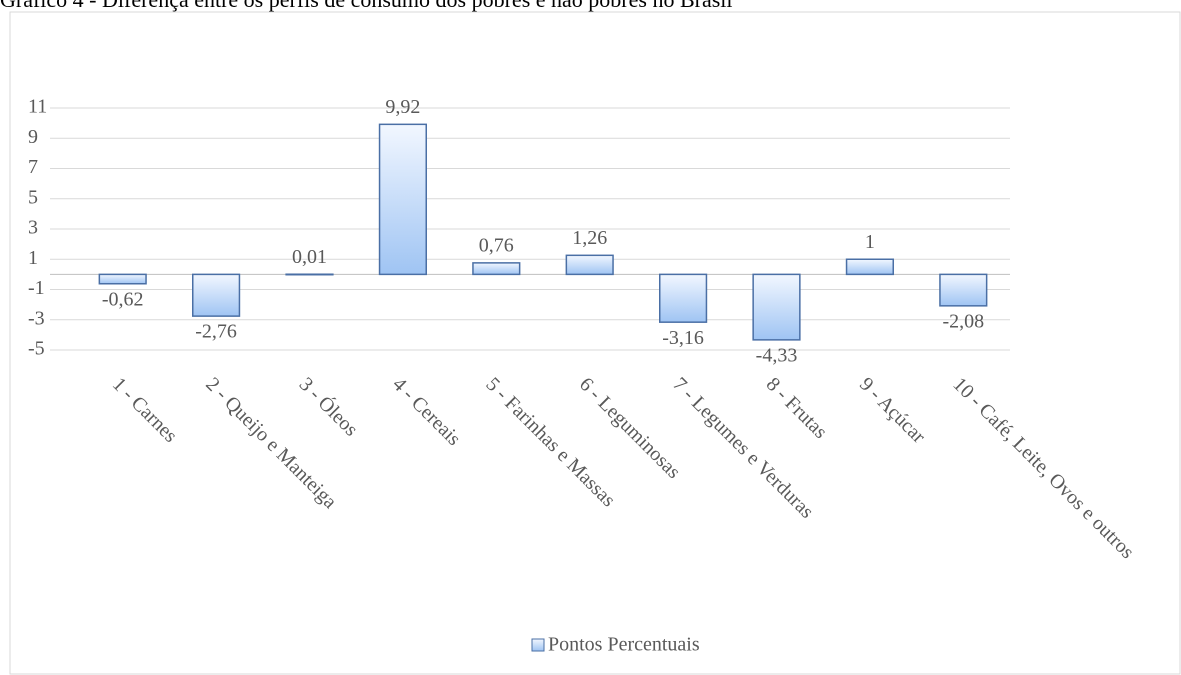  I want to click on legend-swatch, so click(538, 645).